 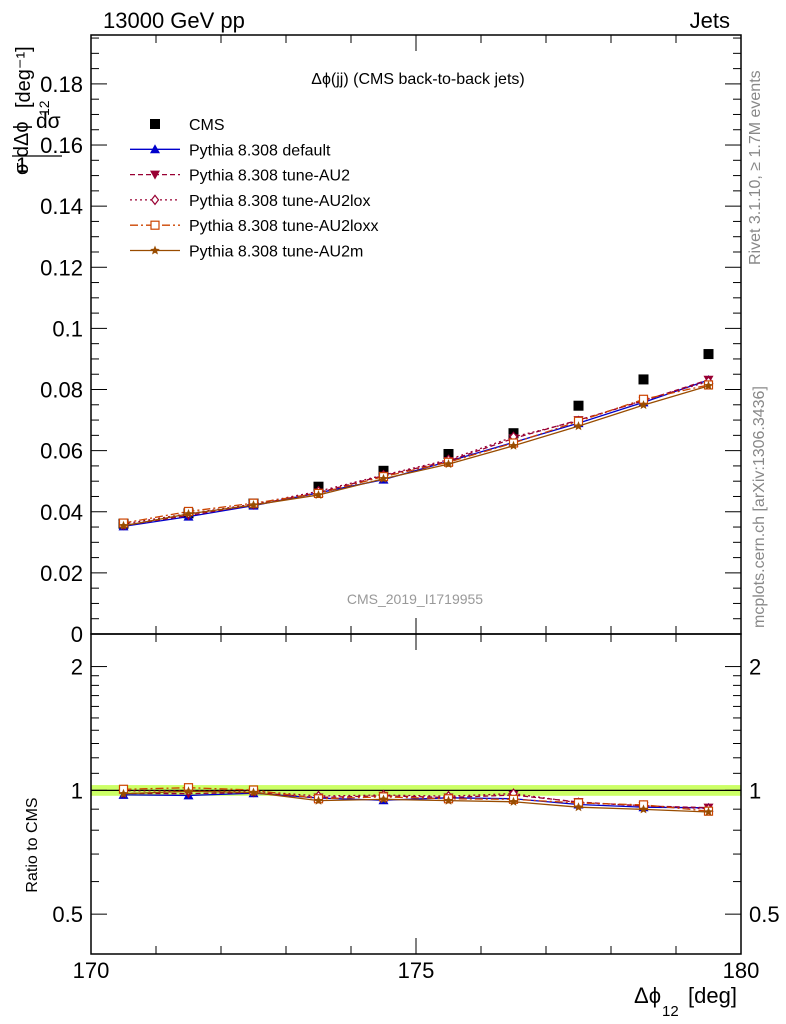 What do you see at coordinates (174, 20) in the screenshot?
I see `header-left: 13000 GeV pp` at bounding box center [174, 20].